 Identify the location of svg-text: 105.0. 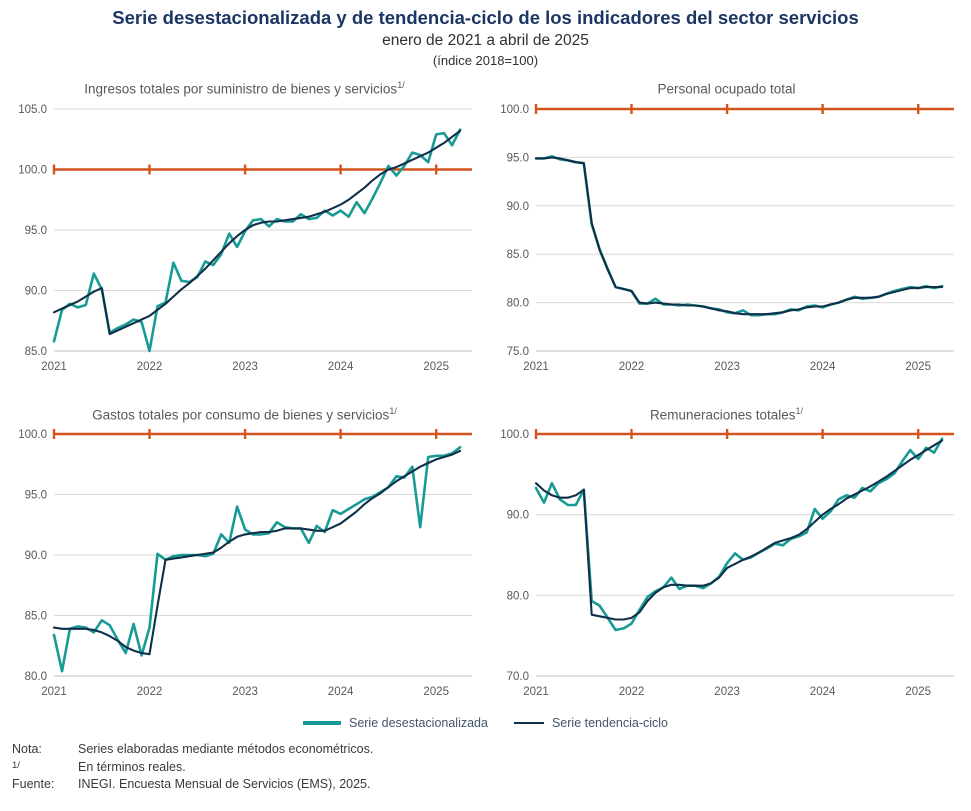
(32, 110).